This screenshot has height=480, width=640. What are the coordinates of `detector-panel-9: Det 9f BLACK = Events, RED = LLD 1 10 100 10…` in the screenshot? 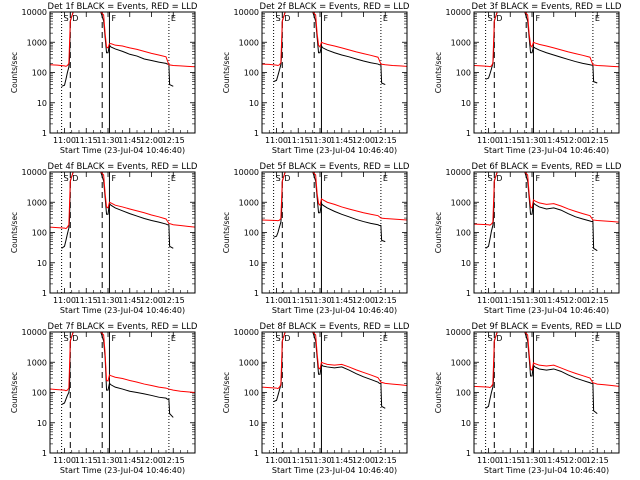 It's located at (528, 398).